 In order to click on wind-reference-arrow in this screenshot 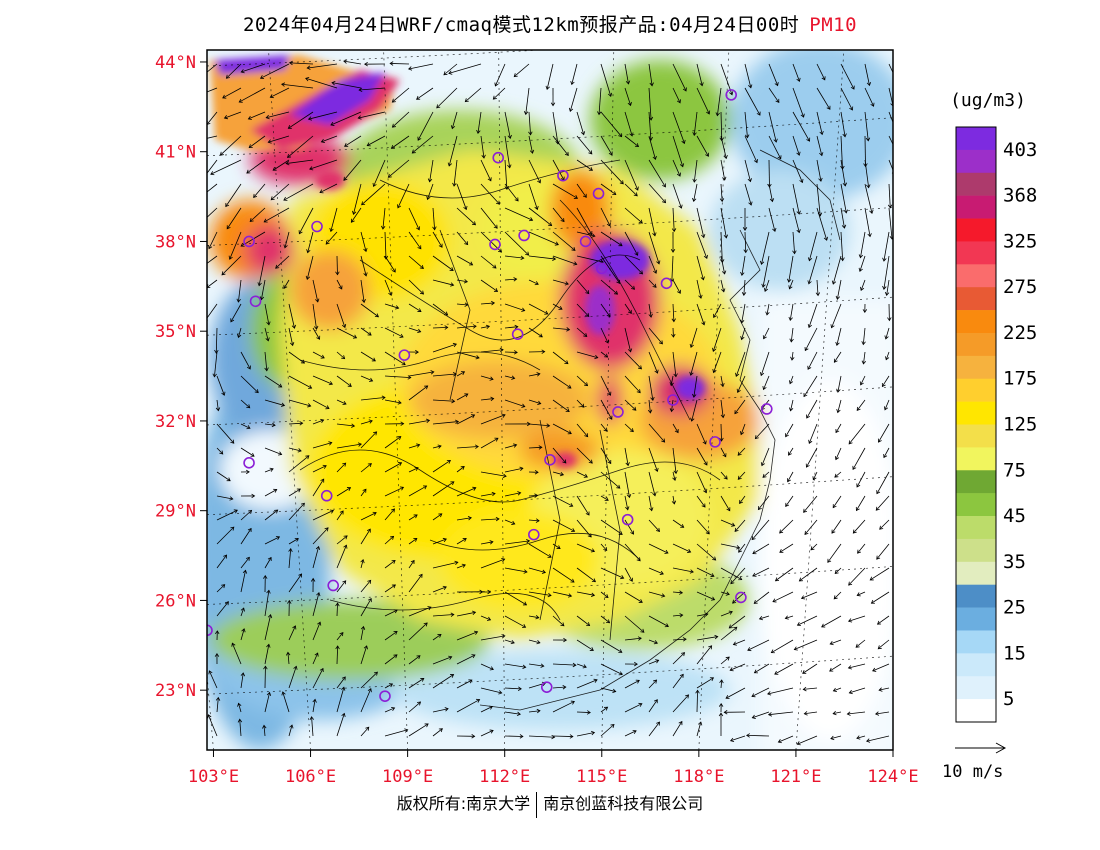, I will do `click(981, 748)`.